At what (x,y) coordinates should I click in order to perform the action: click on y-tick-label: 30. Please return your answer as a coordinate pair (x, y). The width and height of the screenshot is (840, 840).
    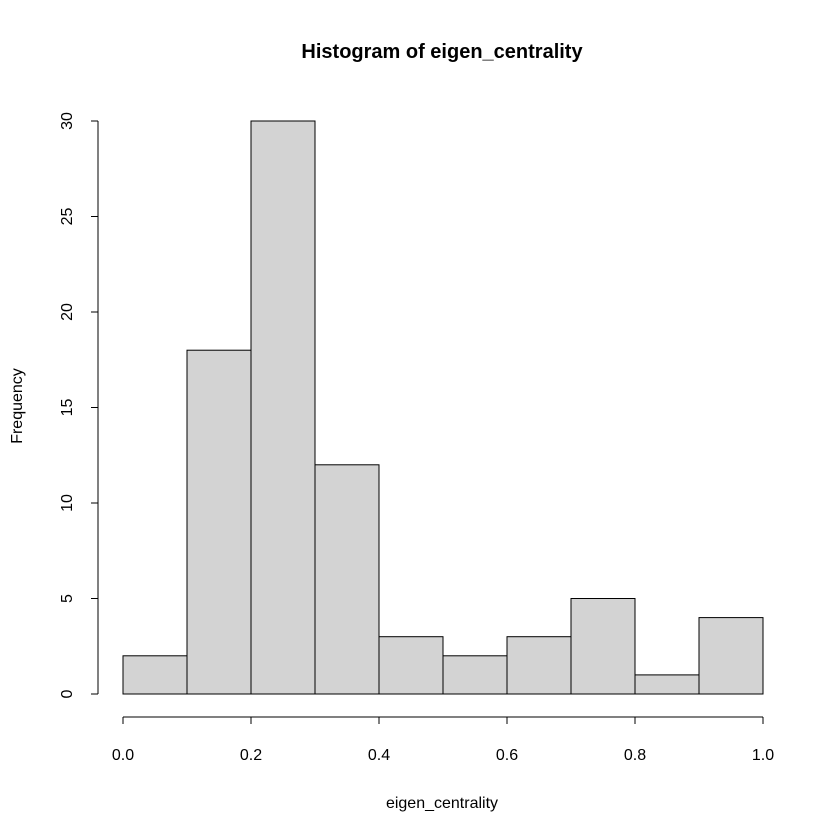
    Looking at the image, I should click on (67, 121).